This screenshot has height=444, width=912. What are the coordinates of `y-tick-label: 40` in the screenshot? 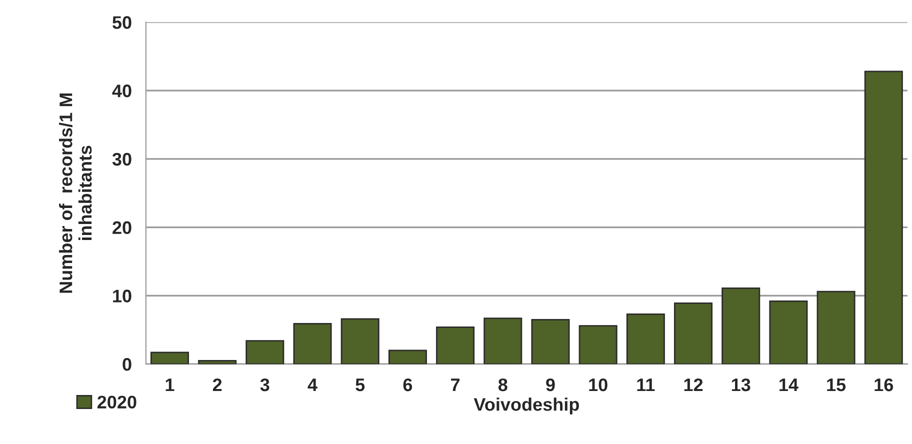 It's located at (122, 91).